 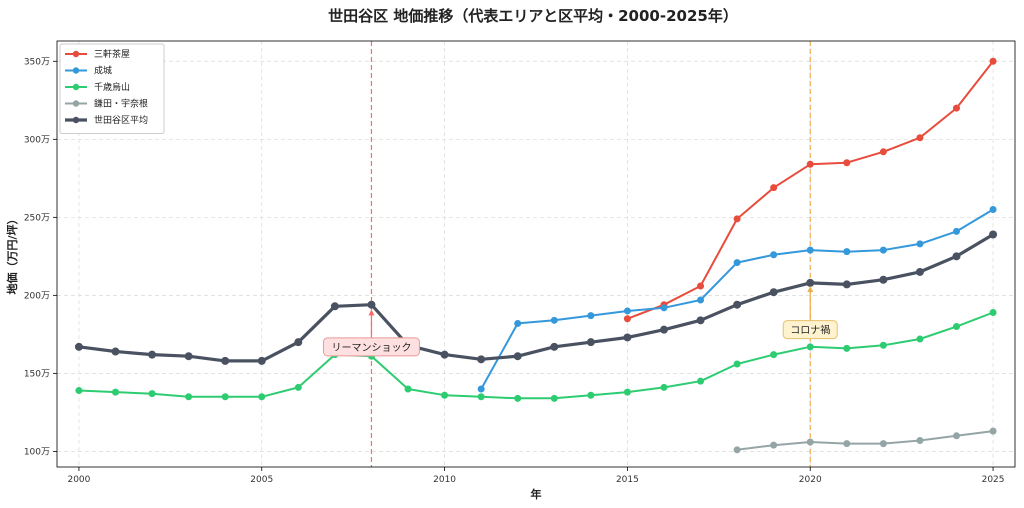 What do you see at coordinates (536, 494) in the screenshot?
I see `x-axis-label: 年` at bounding box center [536, 494].